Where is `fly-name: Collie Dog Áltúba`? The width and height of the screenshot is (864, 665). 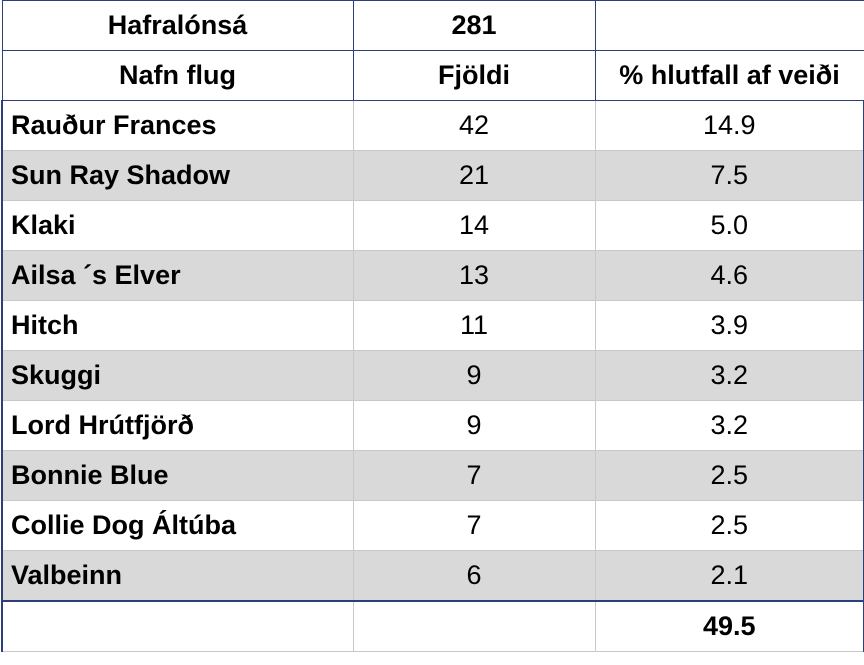
fly-name: Collie Dog Áltúba is located at coordinates (177, 525).